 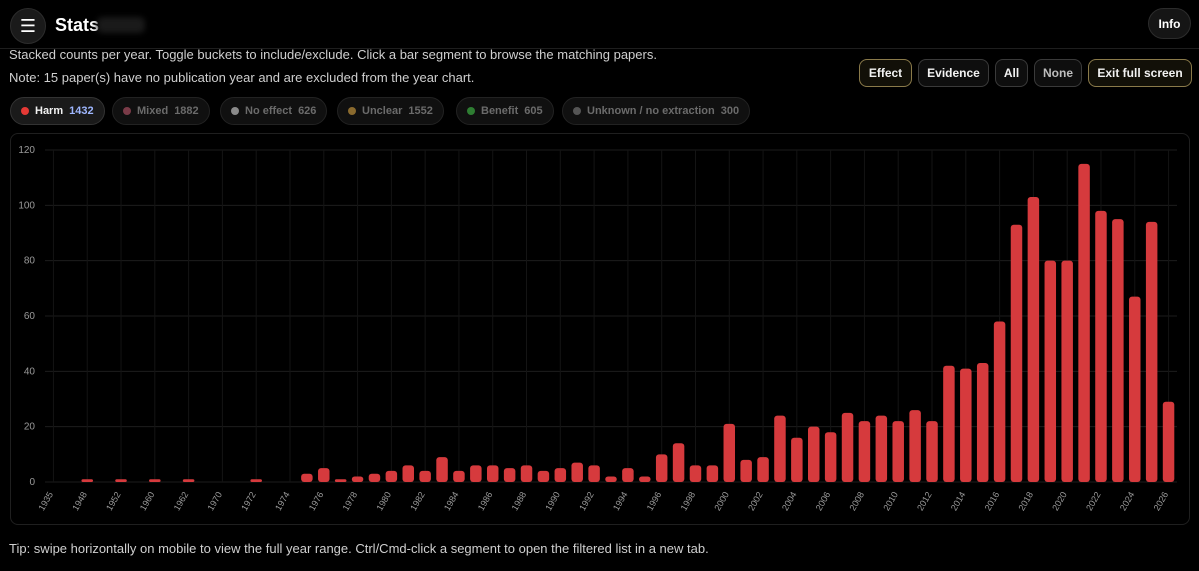 I want to click on legend-chip-harm: Harm 1432, so click(x=57, y=111).